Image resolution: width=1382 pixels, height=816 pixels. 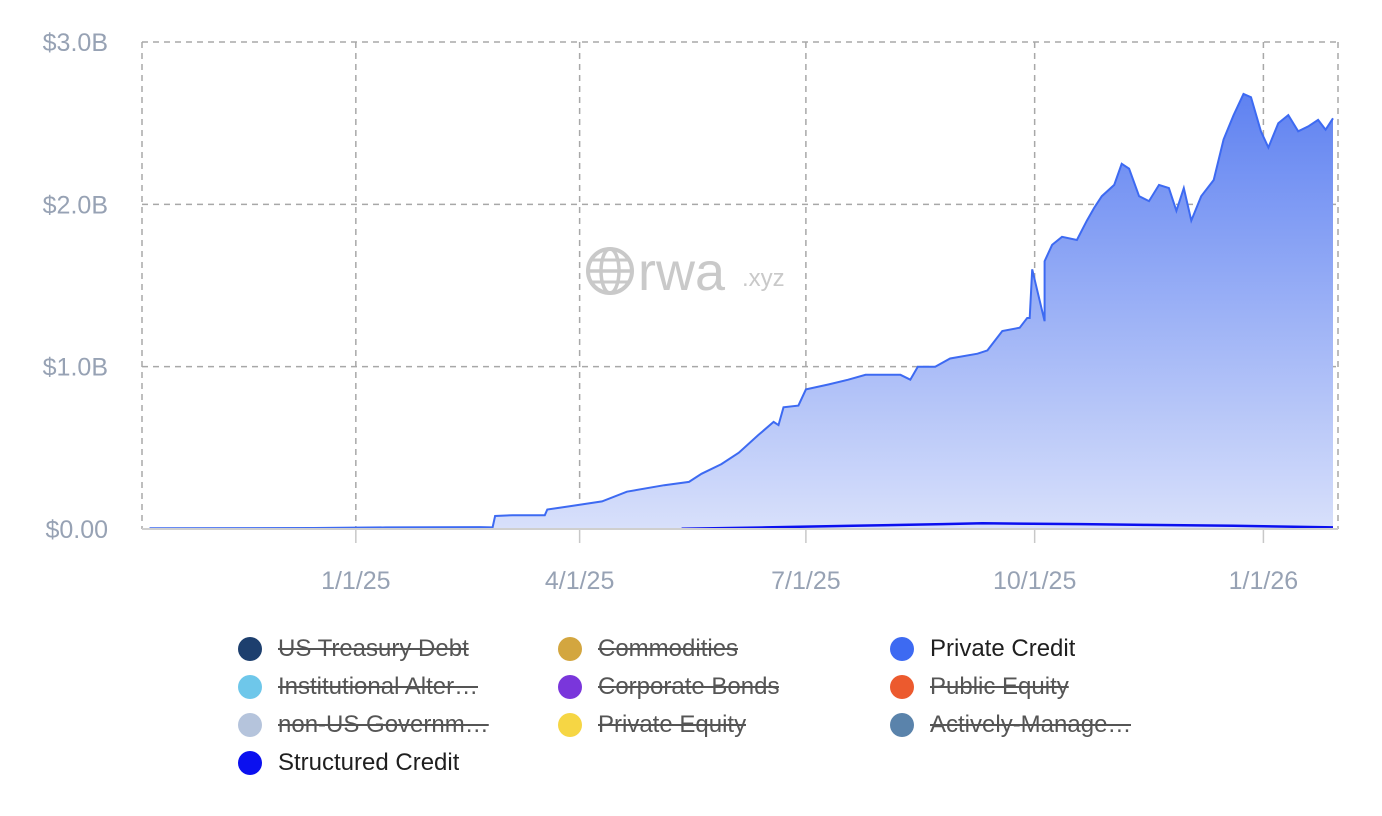 I want to click on x-tick-label: 1/1/25, so click(x=356, y=581).